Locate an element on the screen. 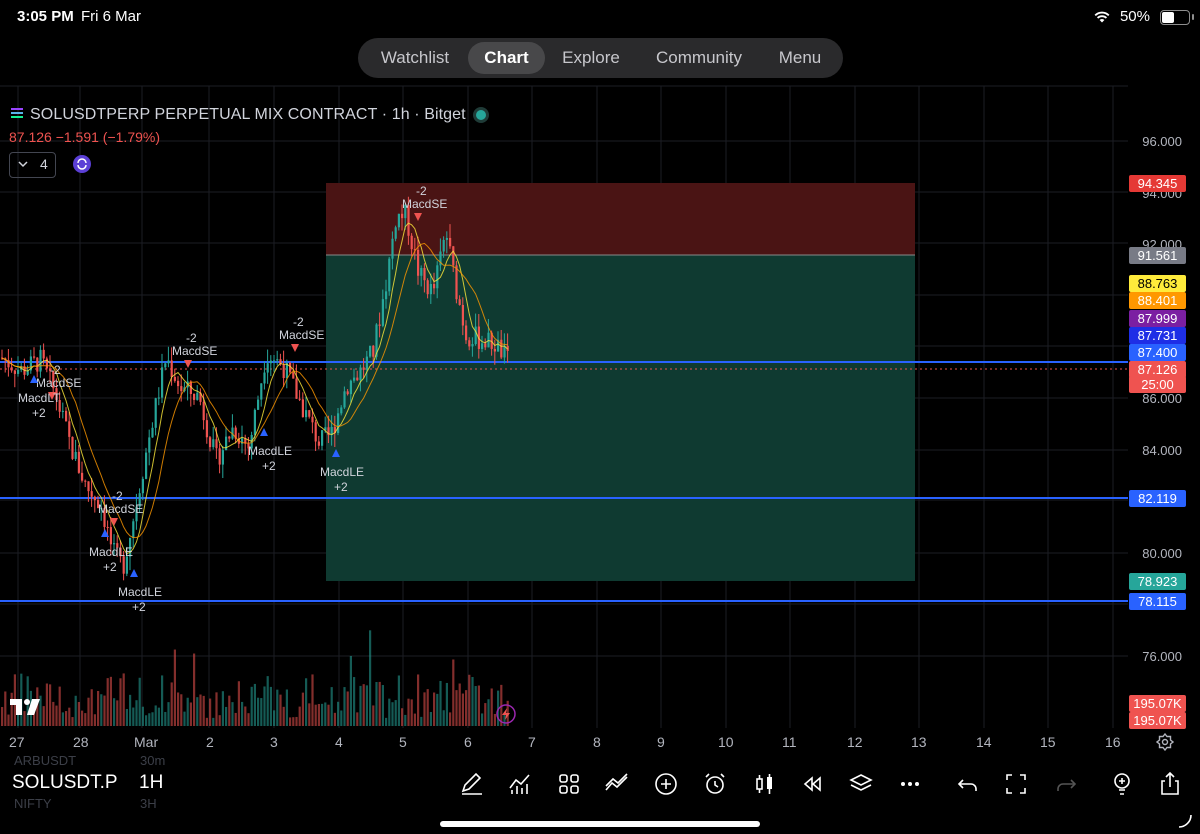  lightning-icon is located at coordinates (506, 716).